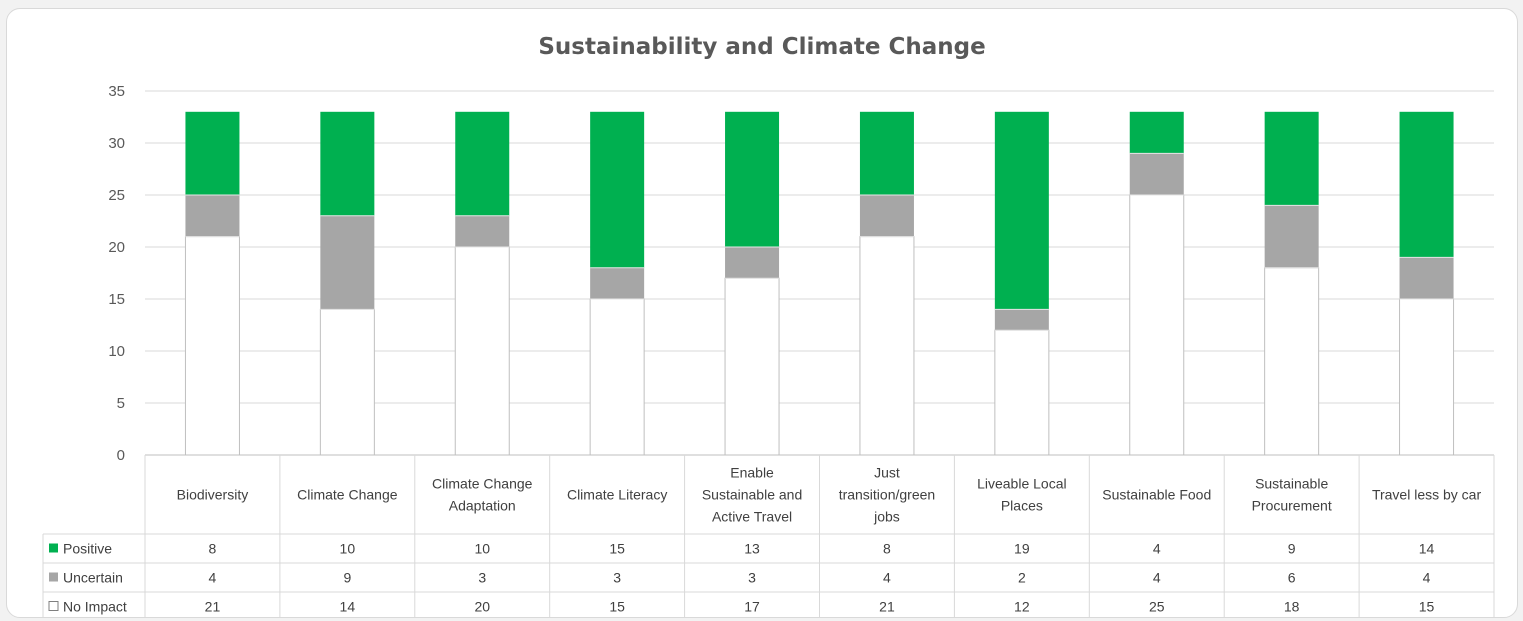 The image size is (1523, 621). Describe the element at coordinates (213, 495) in the screenshot. I see `category-label: Biodiversity` at that location.